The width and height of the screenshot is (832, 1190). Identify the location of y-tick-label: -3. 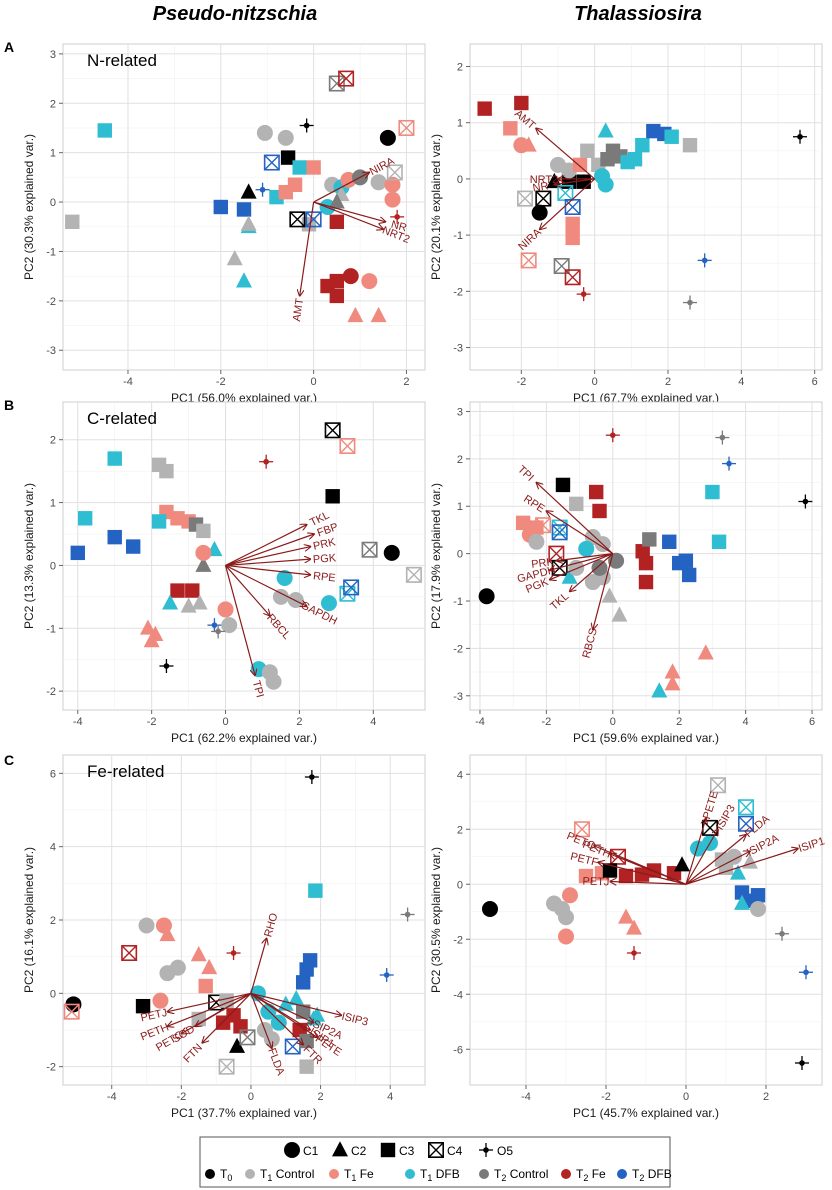
(51, 351).